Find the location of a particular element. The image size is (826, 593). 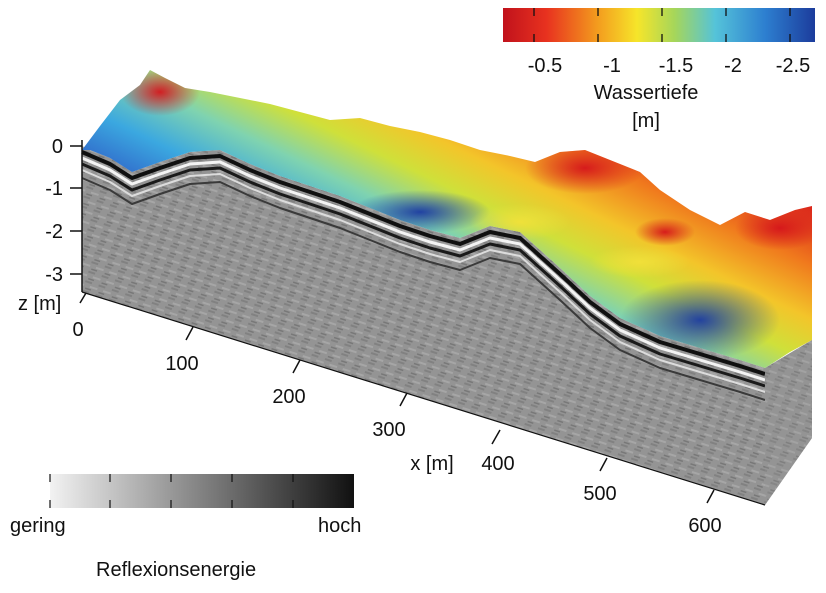

energy-colorbar-title: Reflexionsenergie is located at coordinates (176, 570).